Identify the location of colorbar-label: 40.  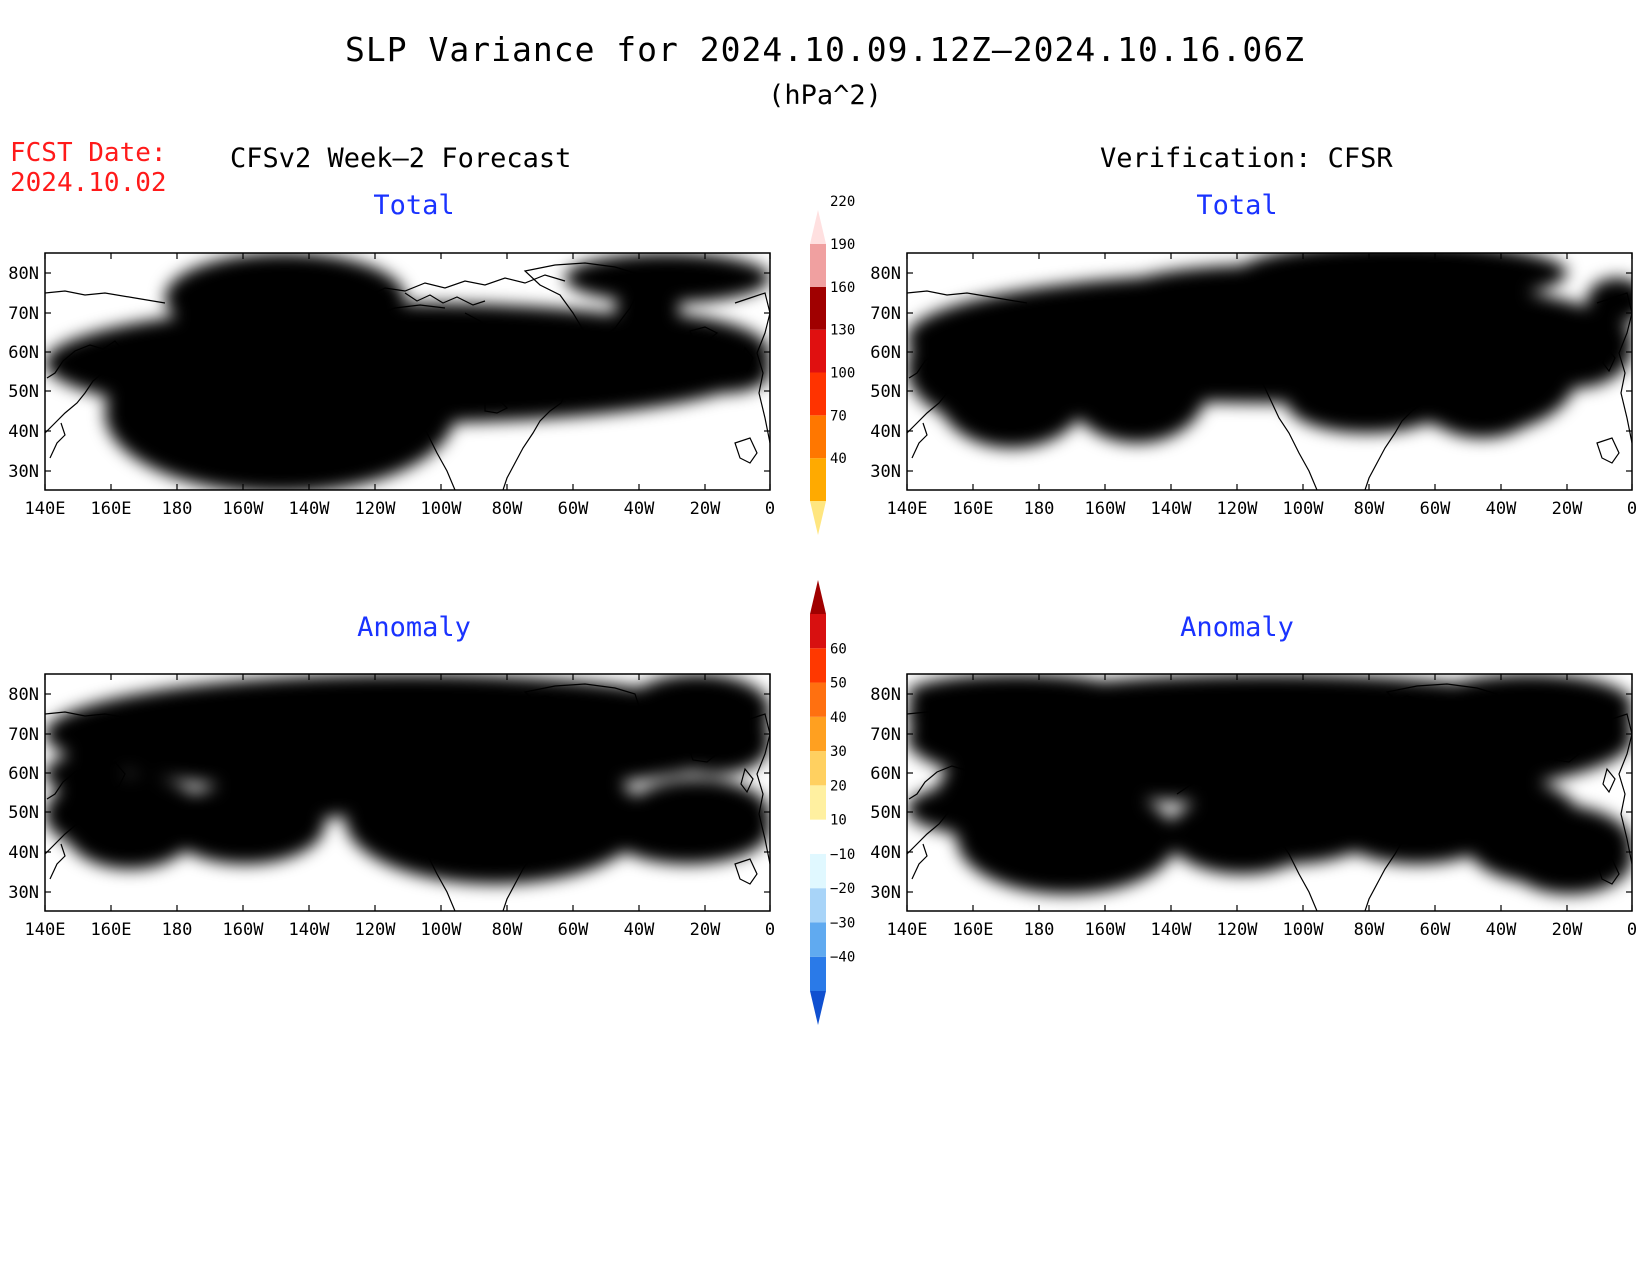
(838, 718).